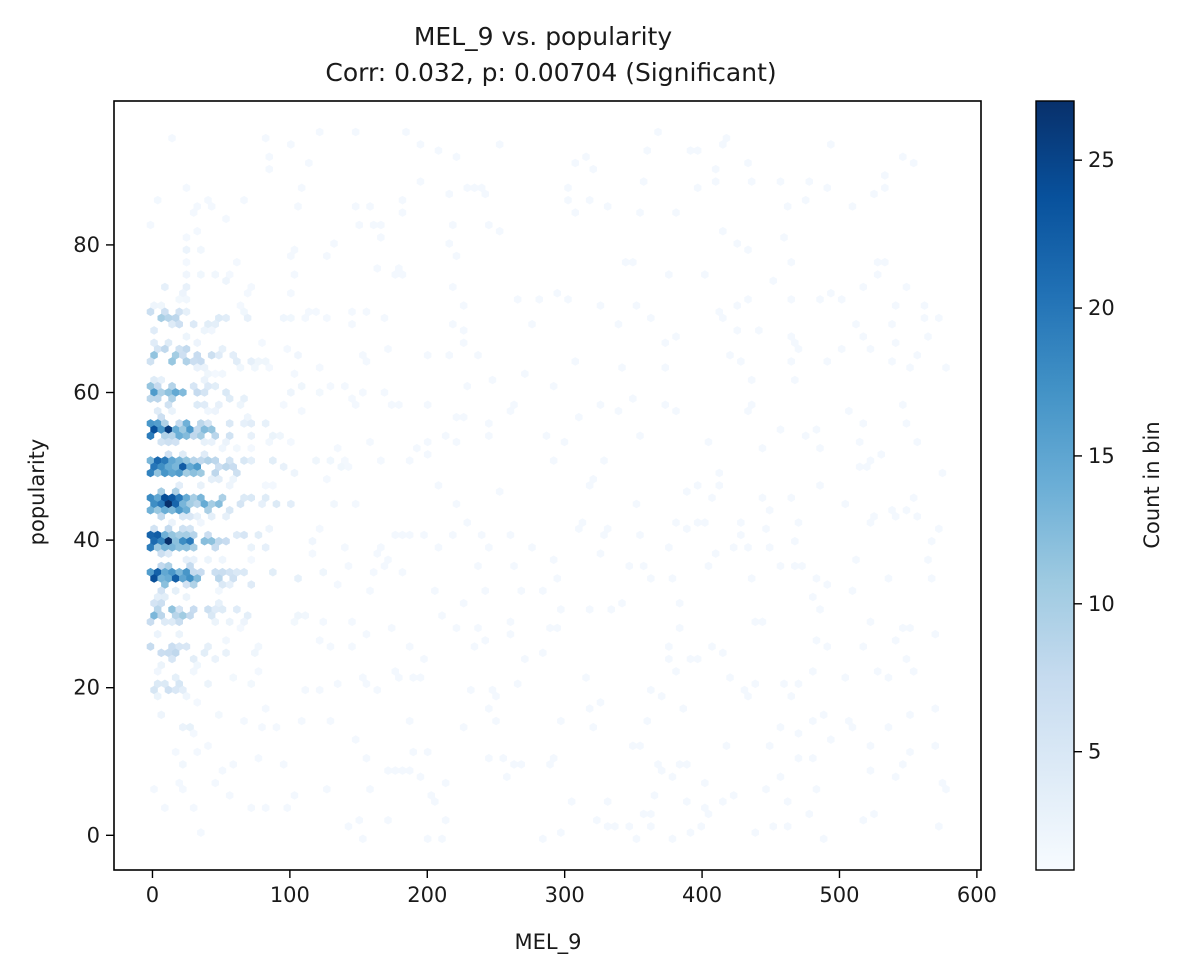 The height and width of the screenshot is (978, 1188). Describe the element at coordinates (548, 942) in the screenshot. I see `x-axis-label: MEL_9` at that location.